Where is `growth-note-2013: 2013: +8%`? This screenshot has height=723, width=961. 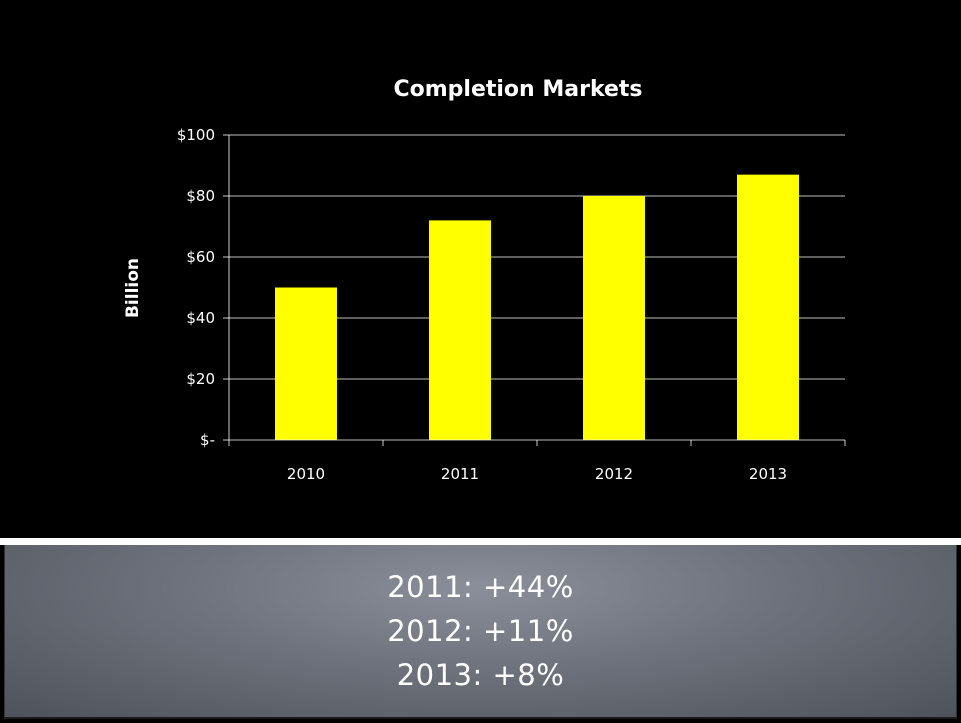 growth-note-2013: 2013: +8% is located at coordinates (480, 675).